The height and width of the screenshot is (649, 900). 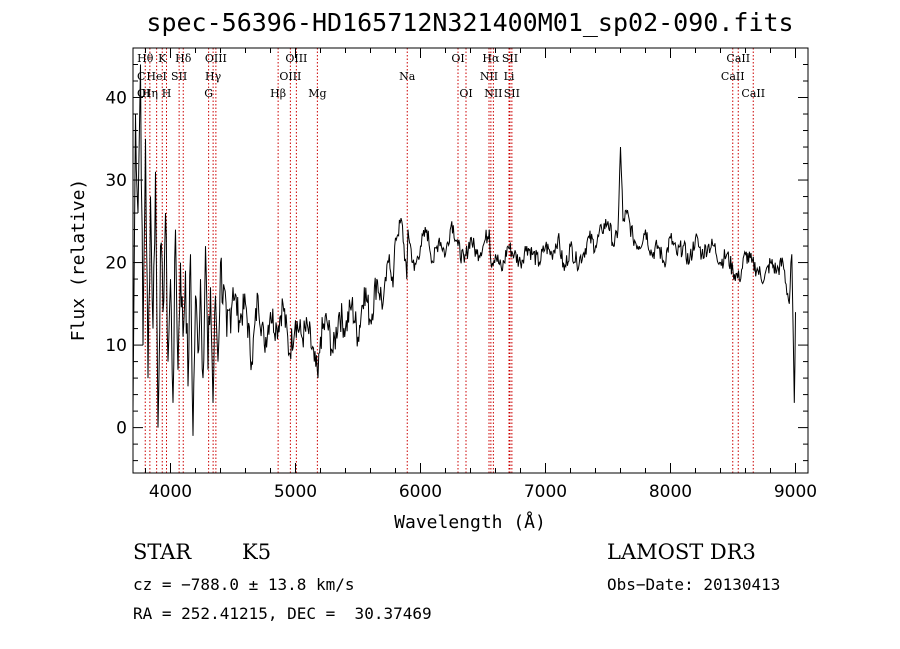 What do you see at coordinates (420, 492) in the screenshot?
I see `x-tick-label-2: 6000` at bounding box center [420, 492].